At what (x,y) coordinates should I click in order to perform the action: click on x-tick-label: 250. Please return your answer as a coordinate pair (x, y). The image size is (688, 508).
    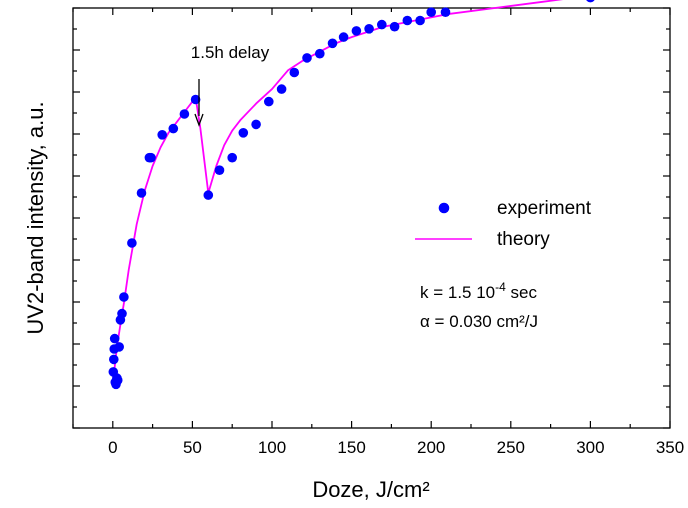
    Looking at the image, I should click on (511, 447).